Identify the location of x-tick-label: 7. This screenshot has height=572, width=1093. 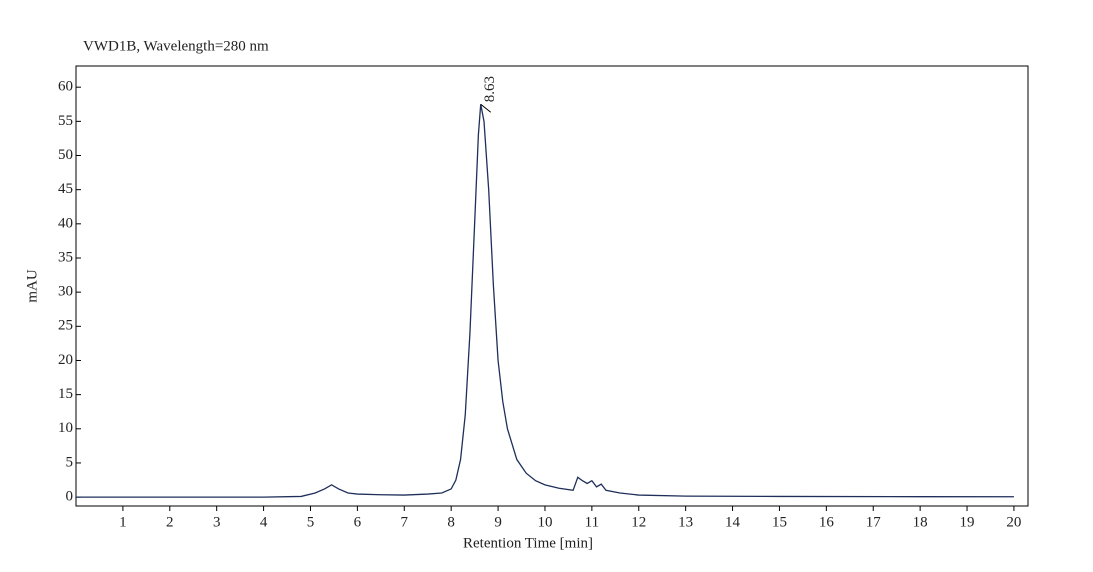
(405, 522).